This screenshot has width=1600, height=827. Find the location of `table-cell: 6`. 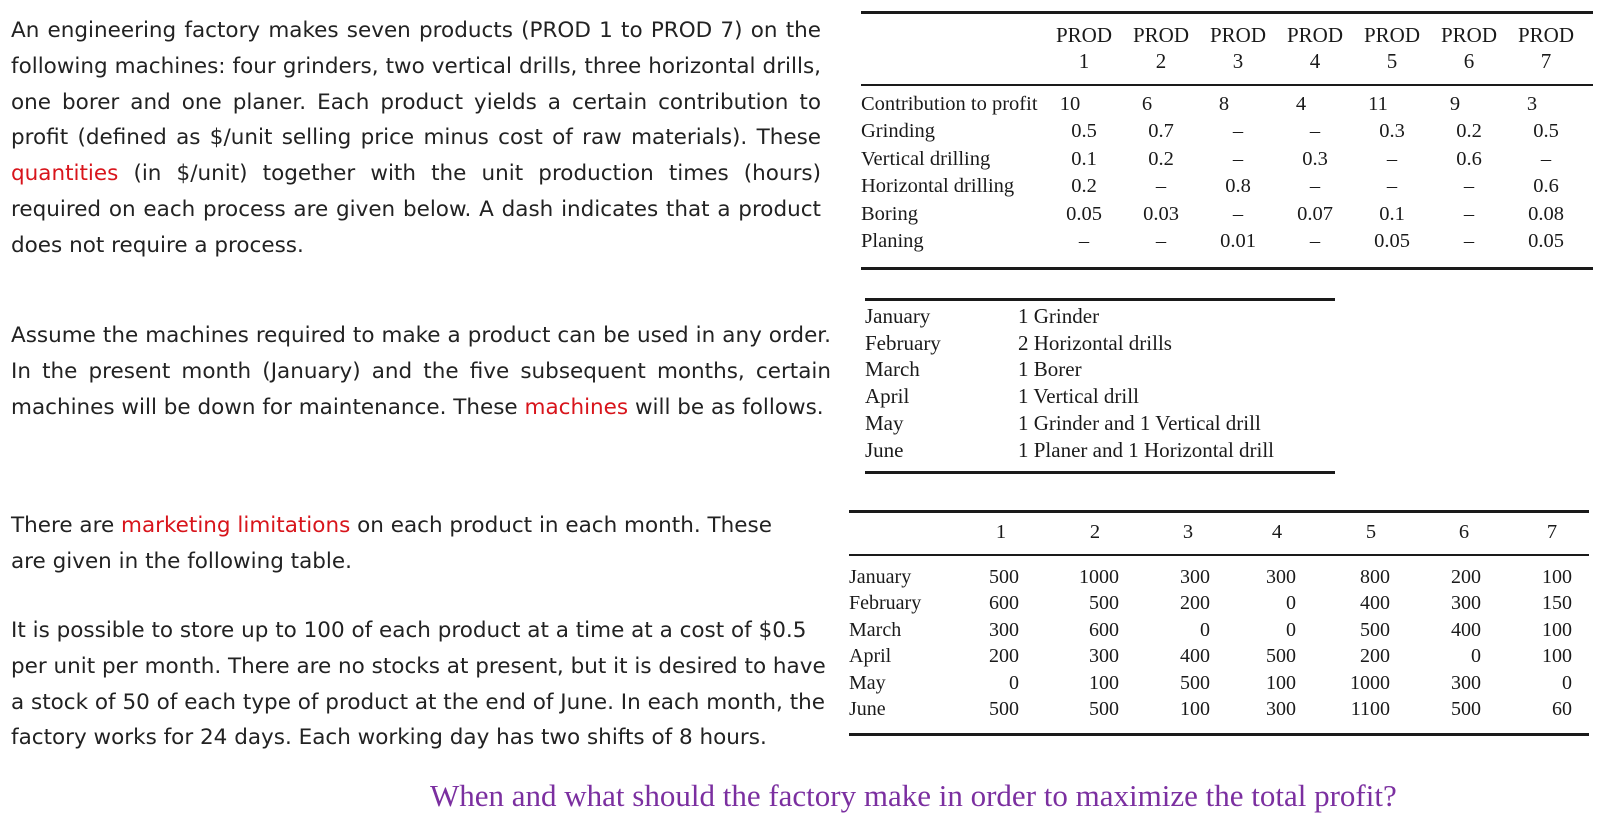

table-cell: 6 is located at coordinates (1147, 104).